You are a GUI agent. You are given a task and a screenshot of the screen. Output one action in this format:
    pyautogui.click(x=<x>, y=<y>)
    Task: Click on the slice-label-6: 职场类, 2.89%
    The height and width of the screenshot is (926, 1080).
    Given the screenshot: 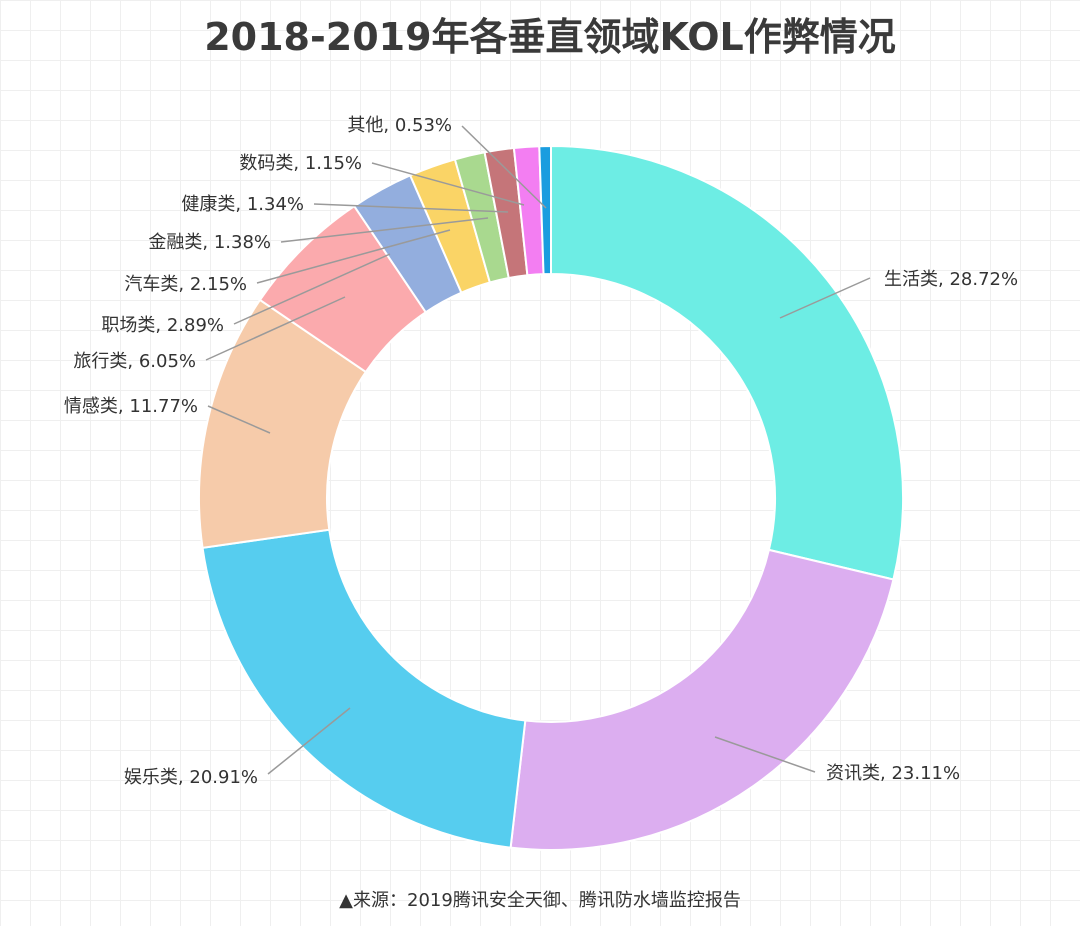 What is the action you would take?
    pyautogui.click(x=162, y=325)
    